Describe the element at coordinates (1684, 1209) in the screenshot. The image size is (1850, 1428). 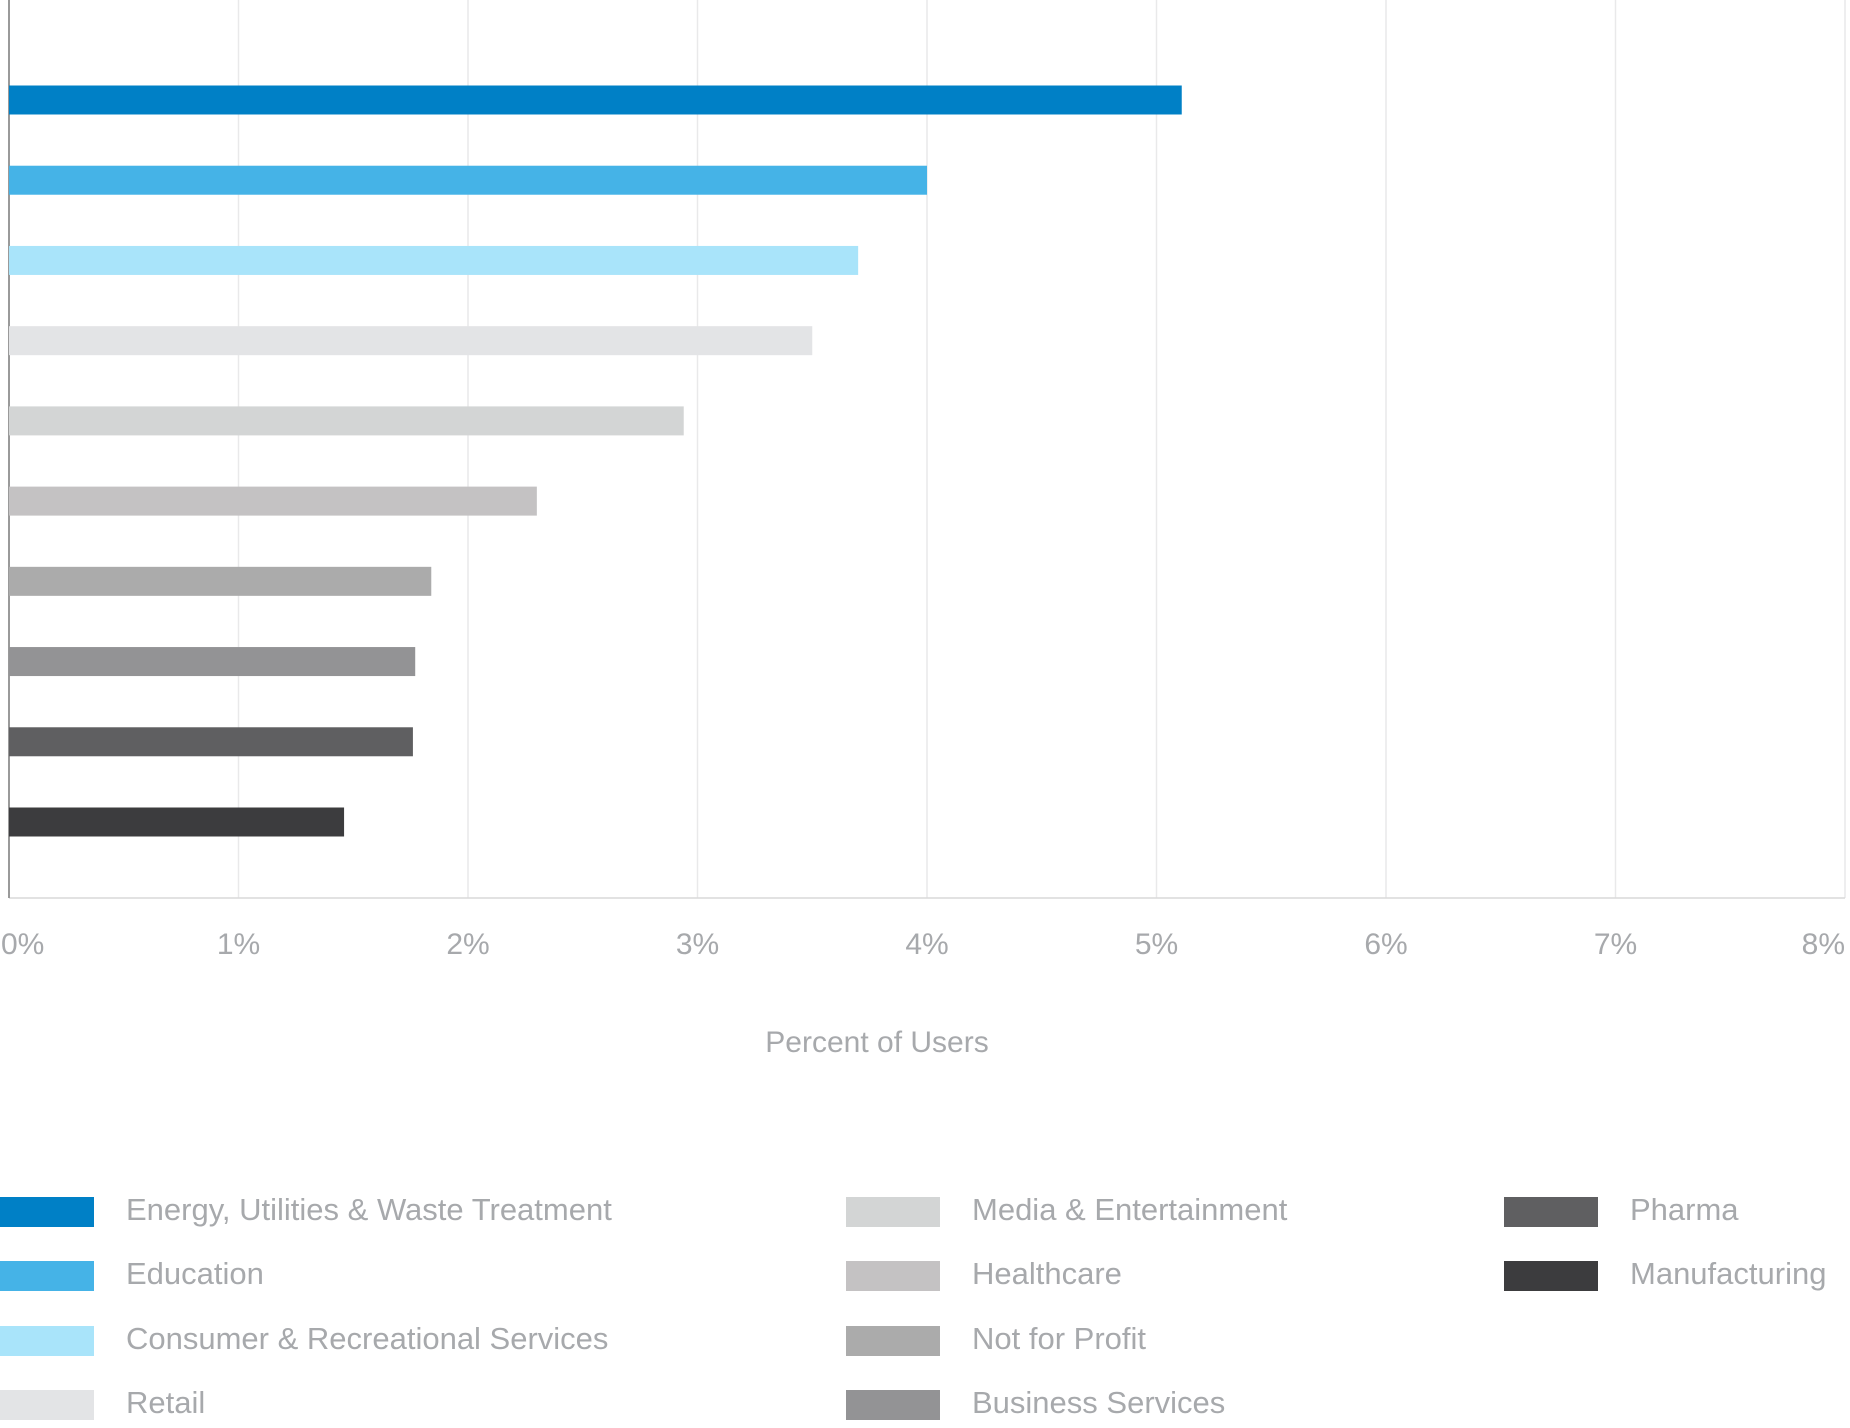
I see `legend-label: Pharma` at that location.